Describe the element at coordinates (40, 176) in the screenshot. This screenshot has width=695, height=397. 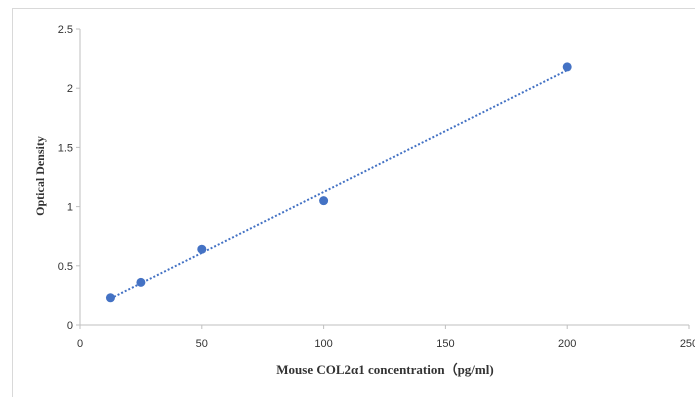
I see `y-axis-title: Optical Density` at that location.